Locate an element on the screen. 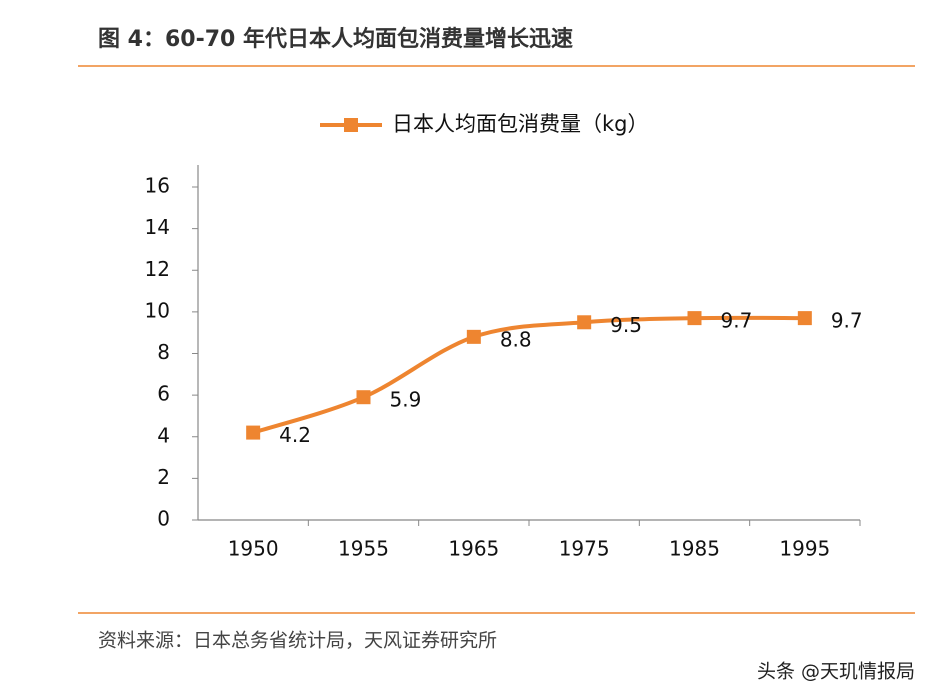 This screenshot has height=700, width=935. y-tick-label: 6 is located at coordinates (163, 394).